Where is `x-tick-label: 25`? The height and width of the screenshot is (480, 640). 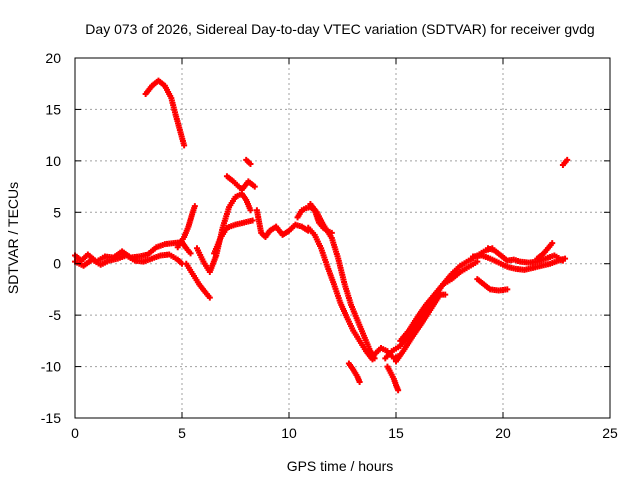 x-tick-label: 25 is located at coordinates (610, 433).